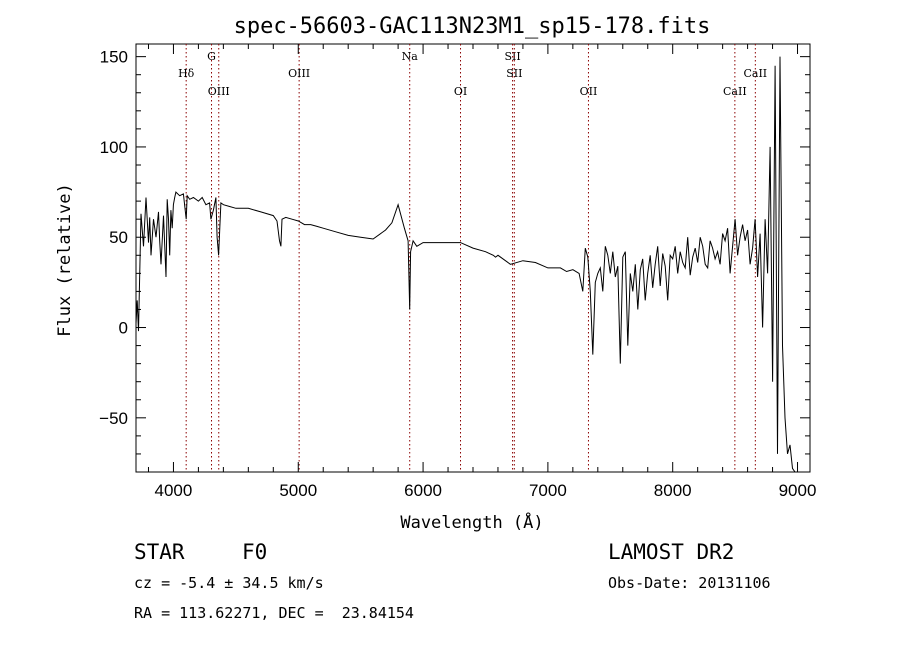  What do you see at coordinates (471, 522) in the screenshot?
I see `x-axis-label: Wavelength (Å)` at bounding box center [471, 522].